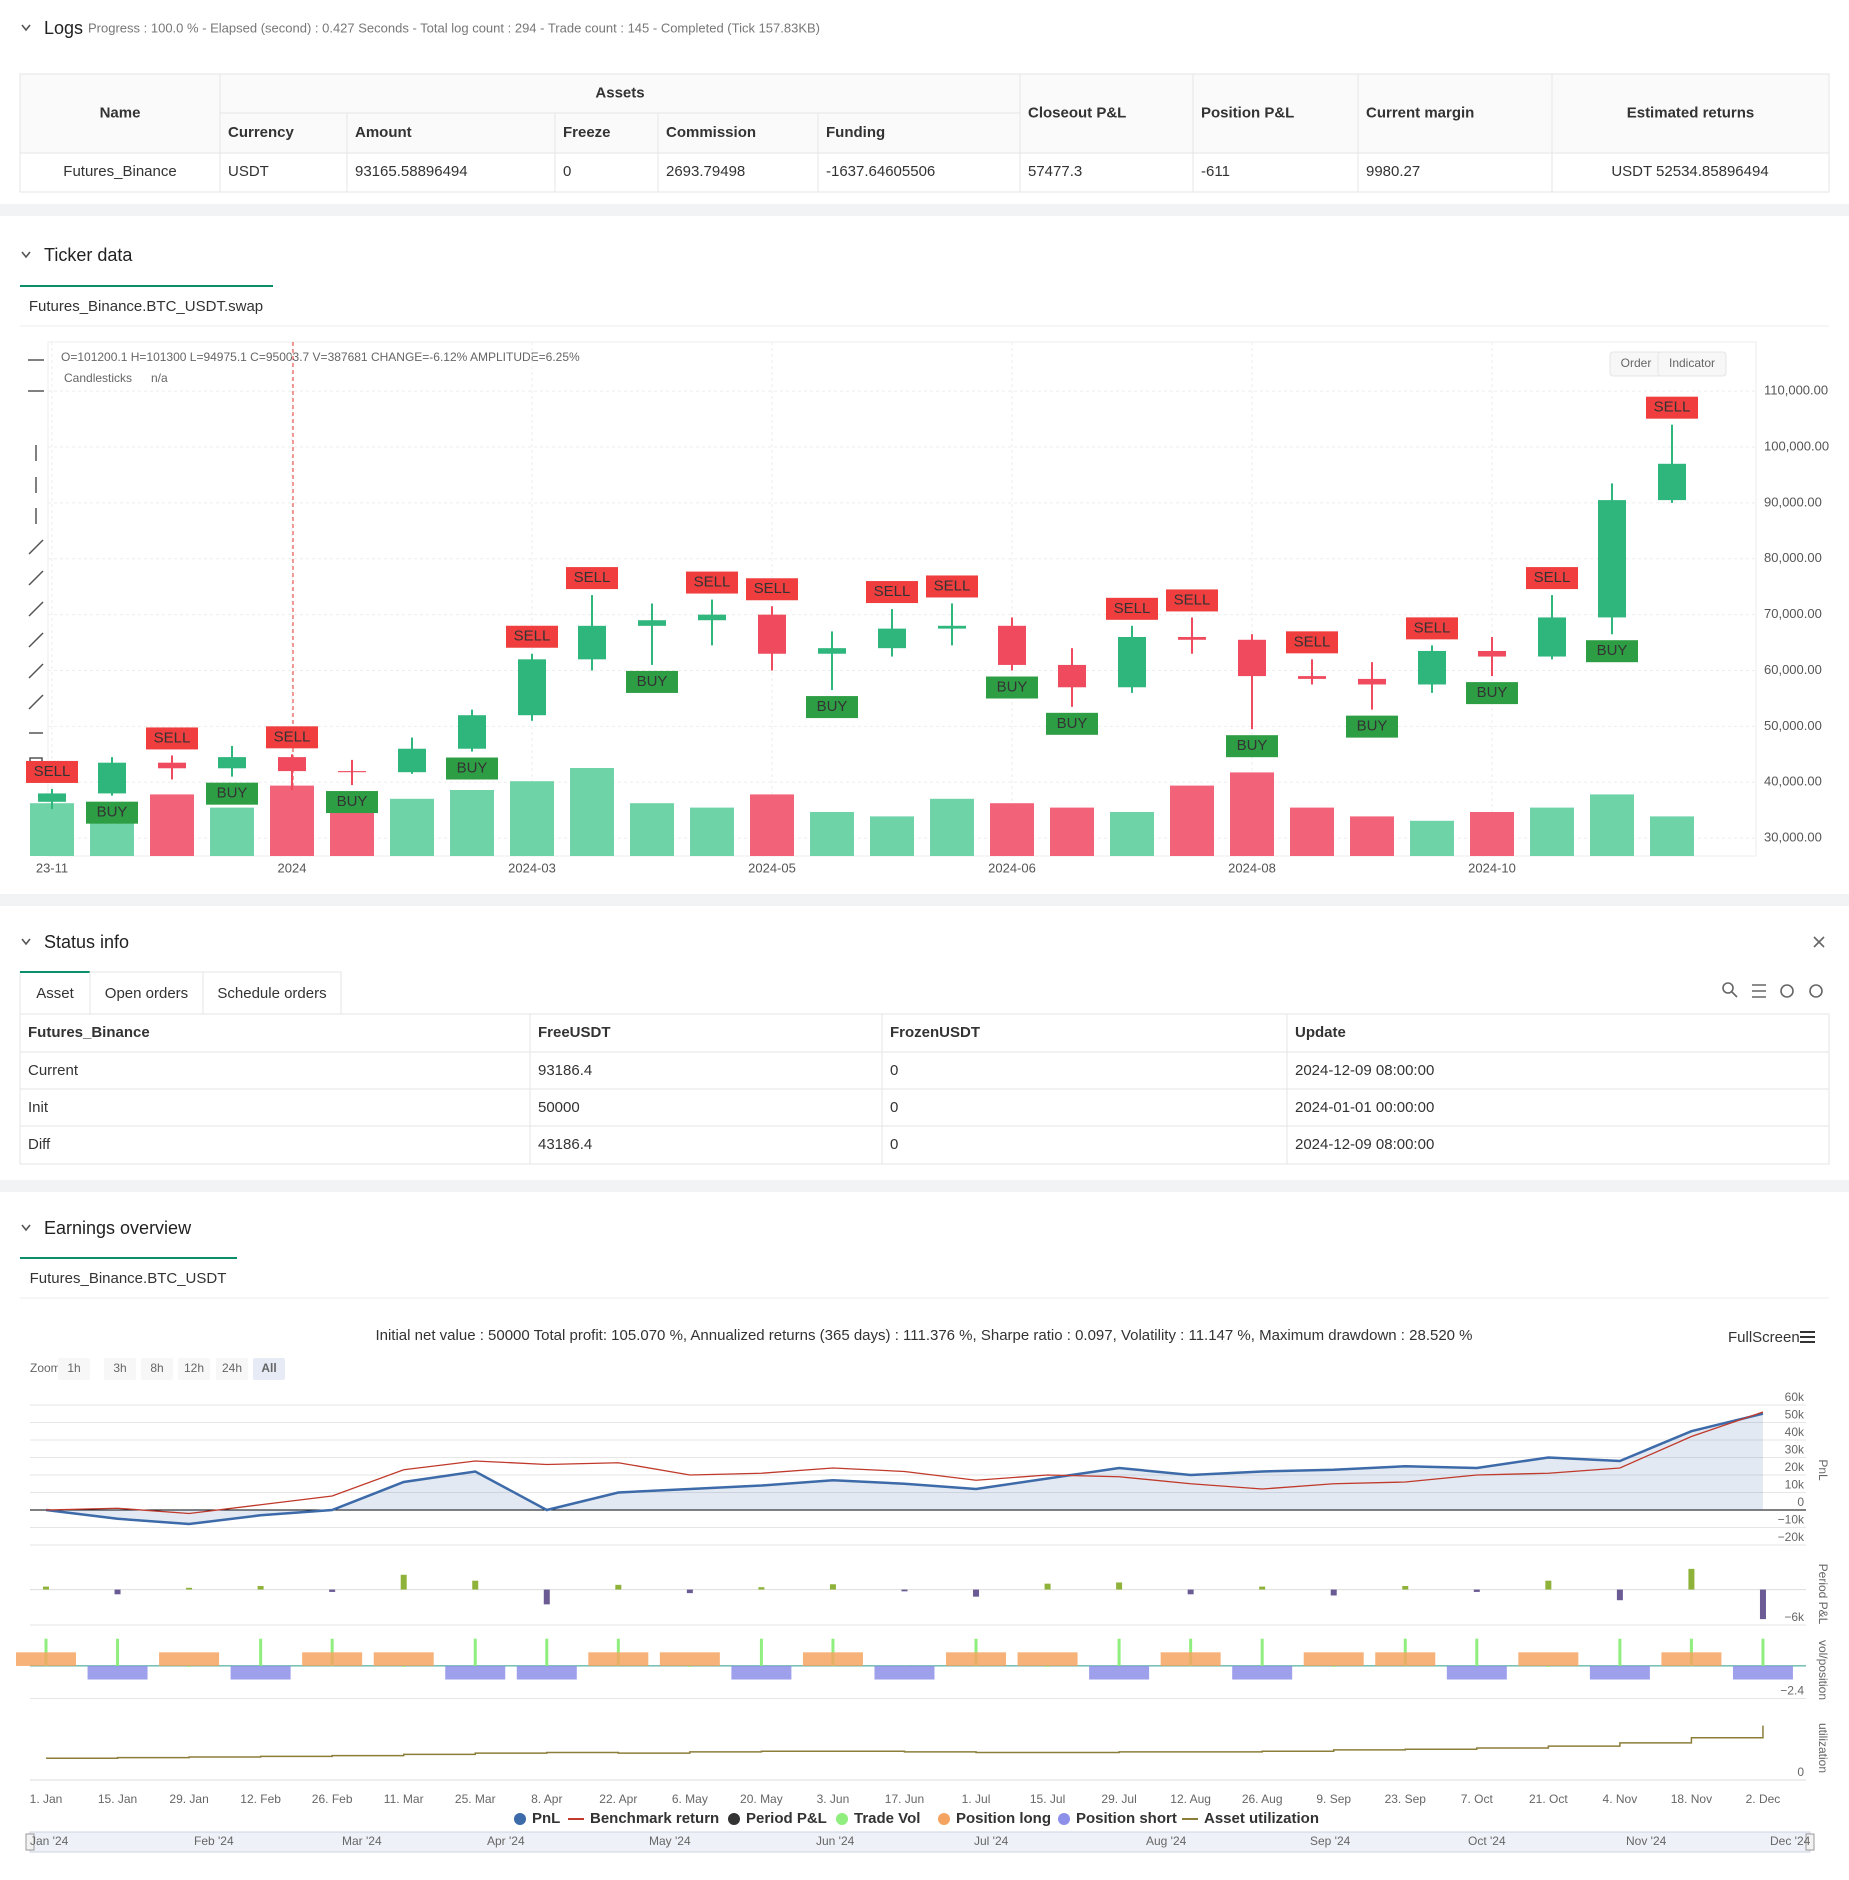 This screenshot has height=1880, width=1849. I want to click on legend-label: Position long, so click(1003, 1818).